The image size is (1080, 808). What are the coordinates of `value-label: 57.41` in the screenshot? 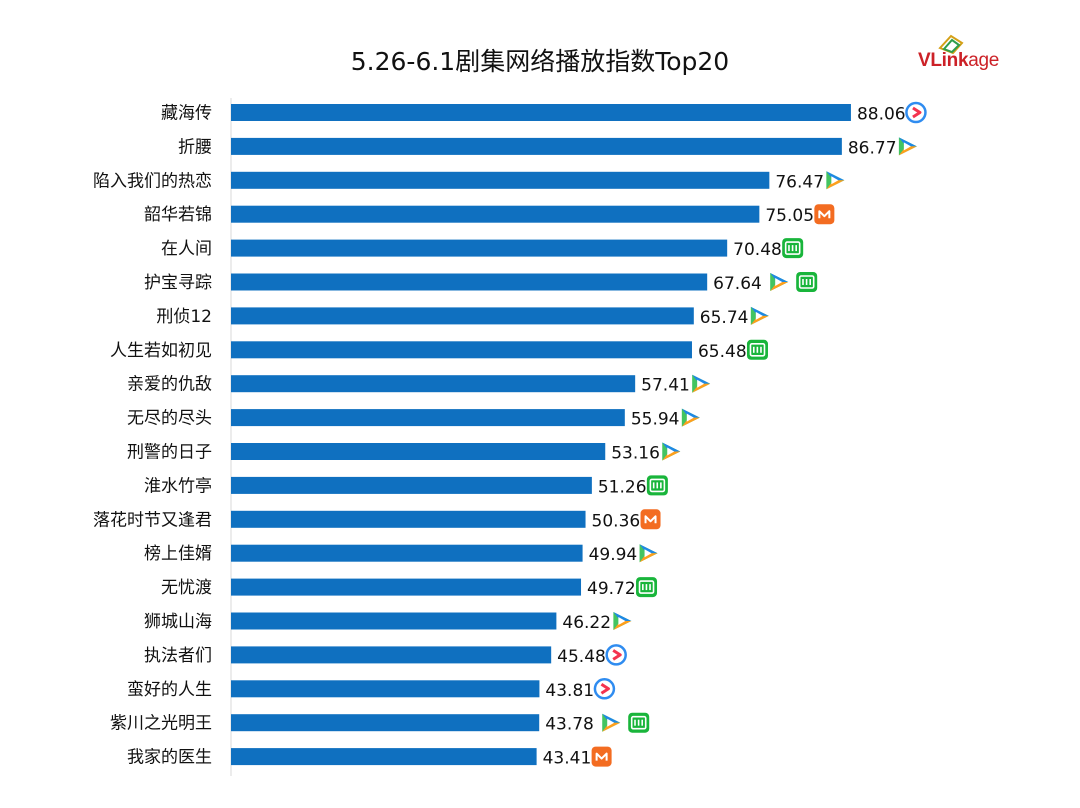 It's located at (665, 386).